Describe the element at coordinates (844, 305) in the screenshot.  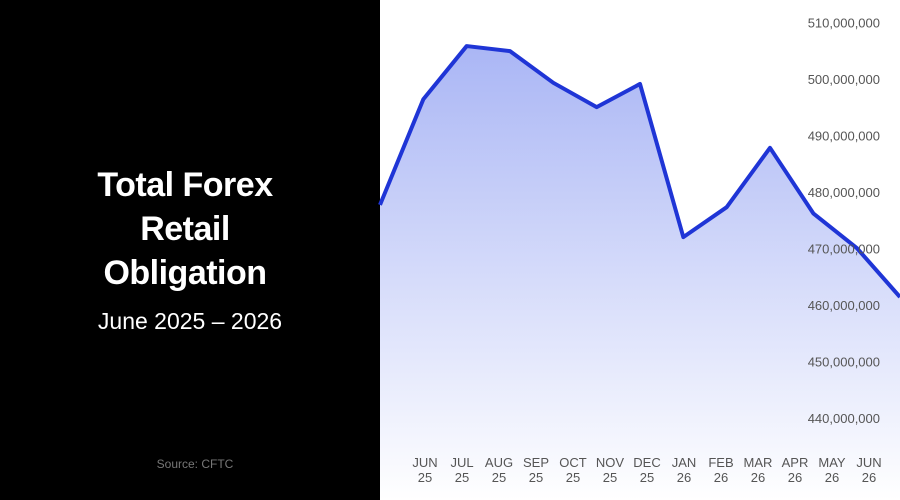
I see `y-tick-label: 460,000,000` at that location.